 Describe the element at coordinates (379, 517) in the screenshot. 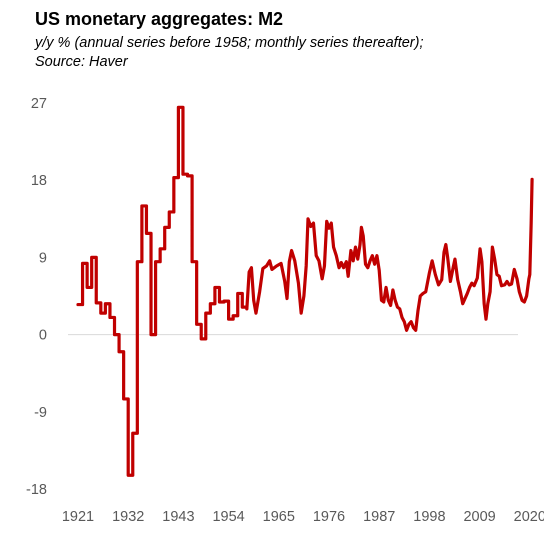

I see `x-tick-label: 1987` at that location.